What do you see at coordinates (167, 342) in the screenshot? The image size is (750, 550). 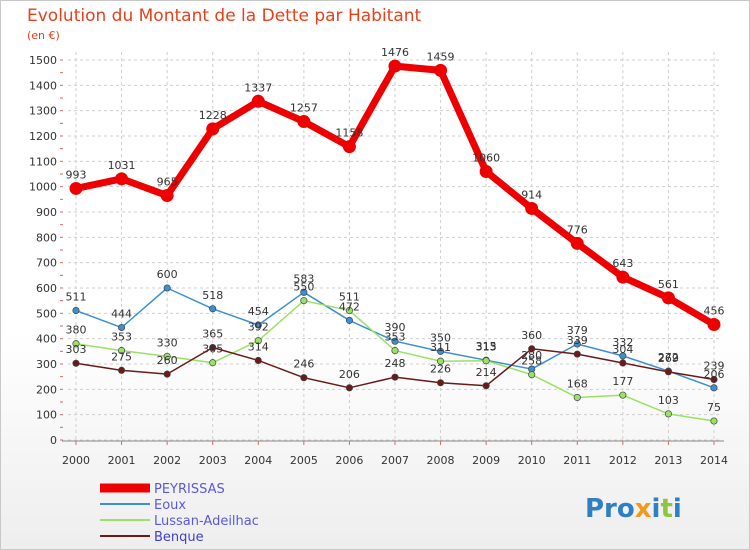 I see `data-label: 330` at bounding box center [167, 342].